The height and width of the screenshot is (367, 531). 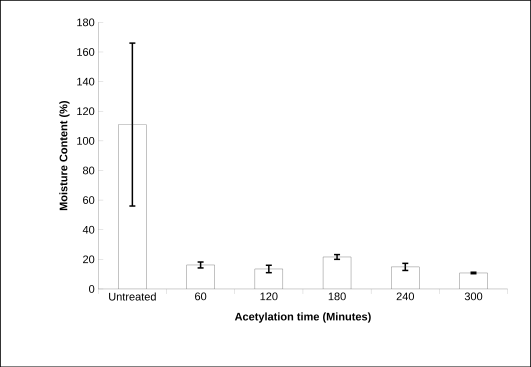 What do you see at coordinates (85, 140) in the screenshot?
I see `y-tick-label: 100` at bounding box center [85, 140].